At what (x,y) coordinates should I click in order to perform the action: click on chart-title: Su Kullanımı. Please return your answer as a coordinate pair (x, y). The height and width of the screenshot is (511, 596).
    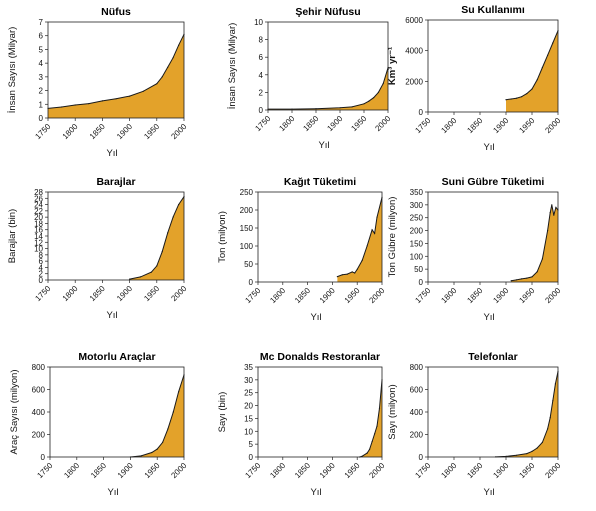
    Looking at the image, I should click on (493, 10).